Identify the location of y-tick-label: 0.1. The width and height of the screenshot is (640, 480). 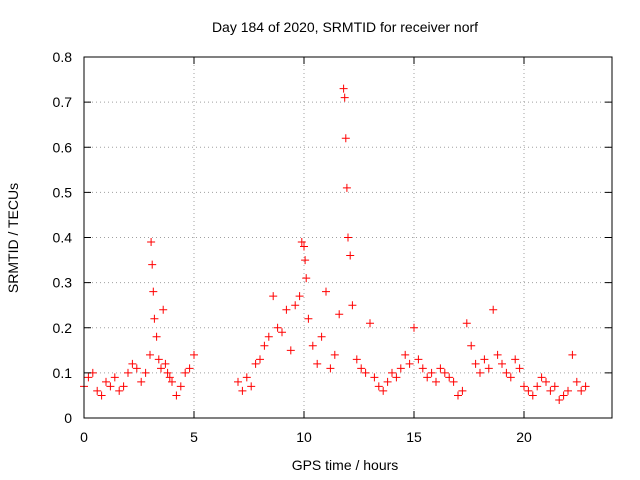
(63, 373).